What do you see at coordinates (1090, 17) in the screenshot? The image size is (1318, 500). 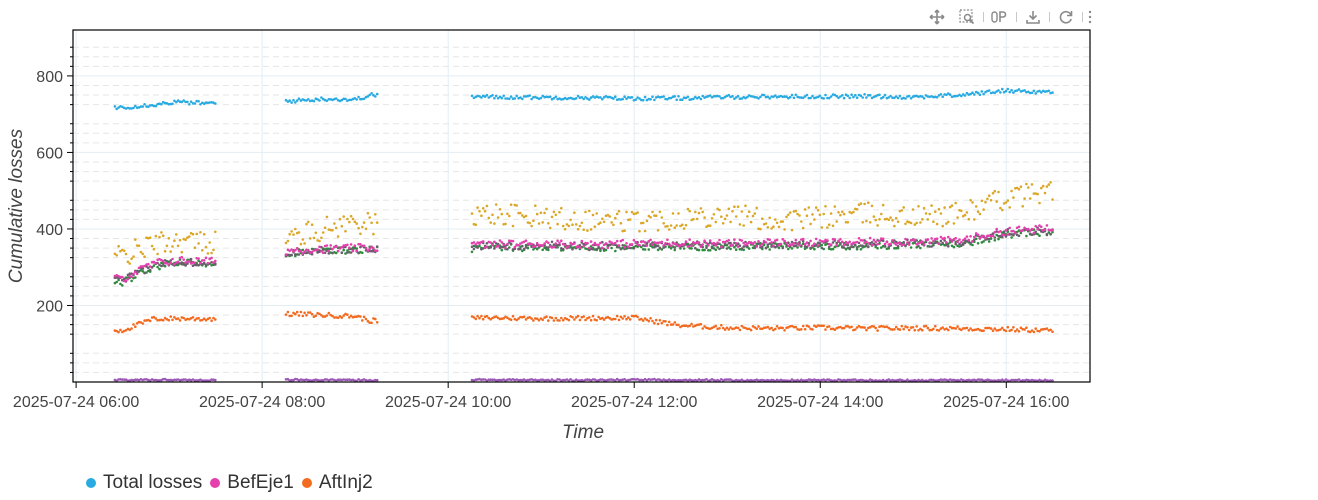 I see `more-tools-button` at bounding box center [1090, 17].